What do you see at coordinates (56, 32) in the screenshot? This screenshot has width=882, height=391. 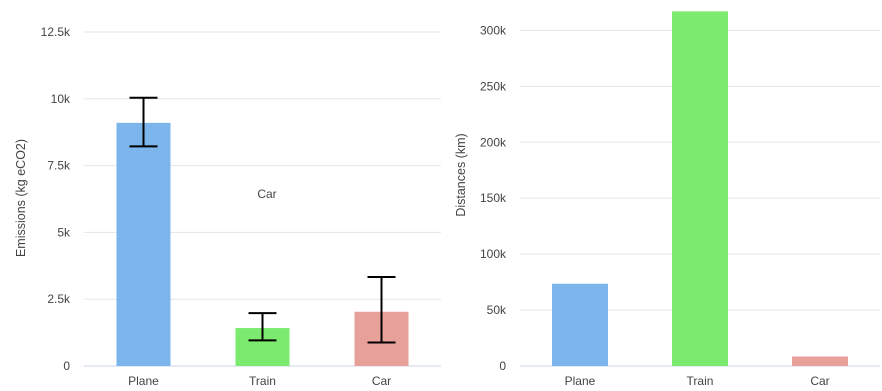 I see `y-tick-label: 12.5k` at bounding box center [56, 32].